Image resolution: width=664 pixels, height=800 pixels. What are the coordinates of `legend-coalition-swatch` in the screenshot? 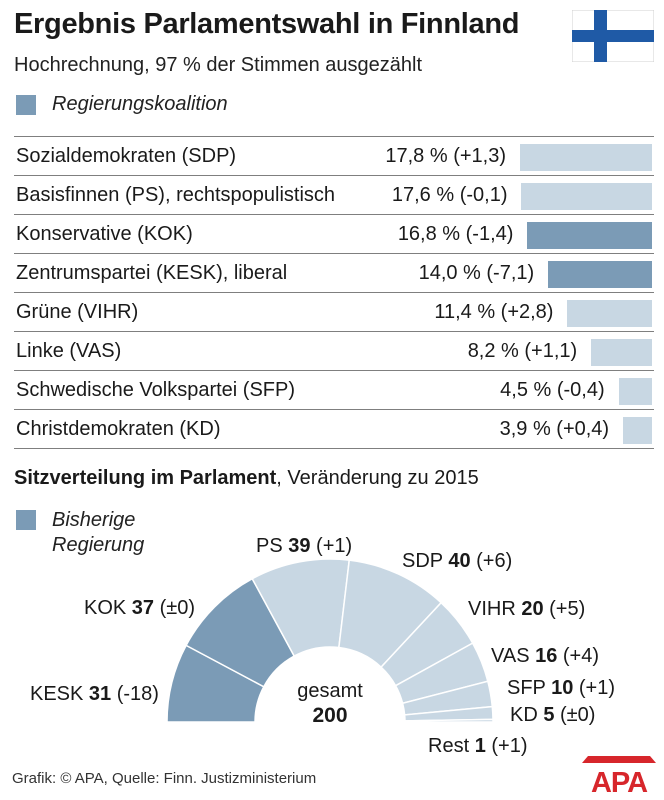 It's located at (26, 105).